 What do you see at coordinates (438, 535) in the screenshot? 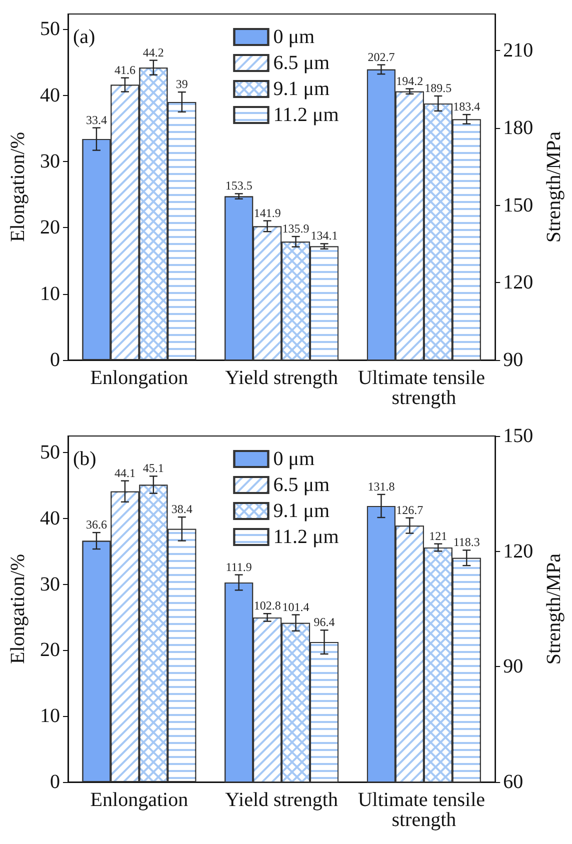
I see `data-label: 121` at bounding box center [438, 535].